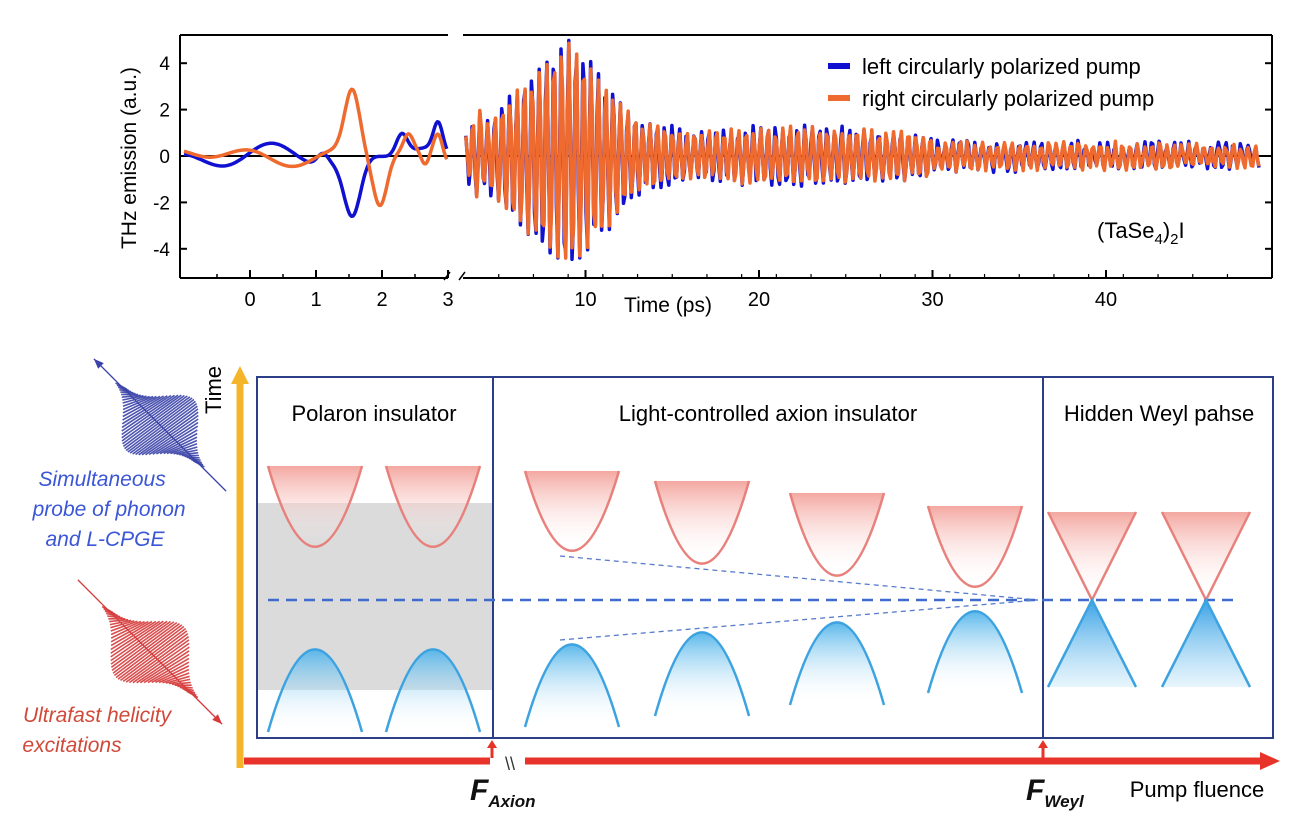  What do you see at coordinates (316, 147) in the screenshot?
I see `series-line-right-seg1` at bounding box center [316, 147].